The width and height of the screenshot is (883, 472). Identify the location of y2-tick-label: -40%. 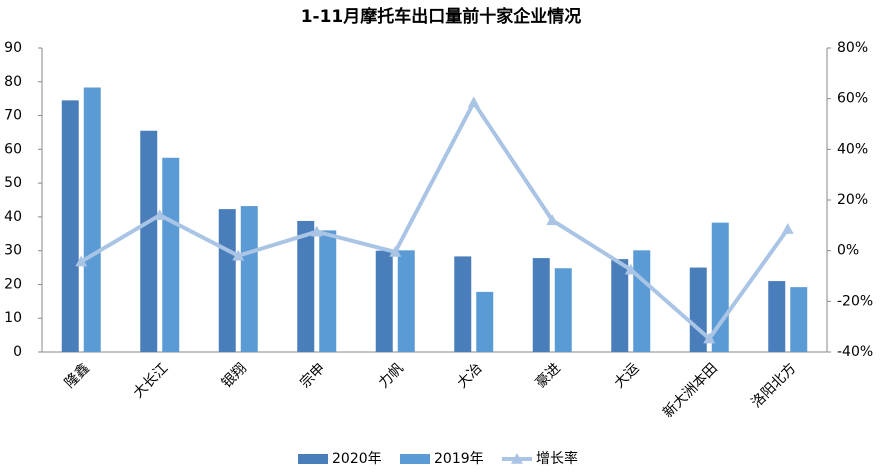
(855, 352).